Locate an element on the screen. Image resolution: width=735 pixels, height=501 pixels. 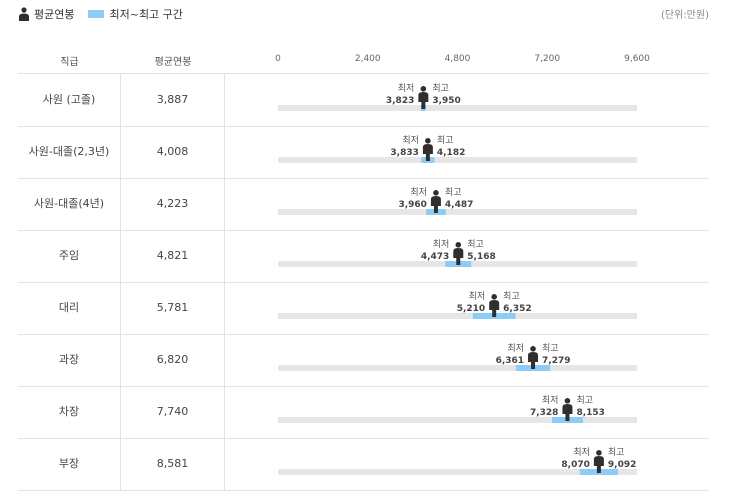
legend: 평균연봉 최저~최고 구간 is located at coordinates (100, 14).